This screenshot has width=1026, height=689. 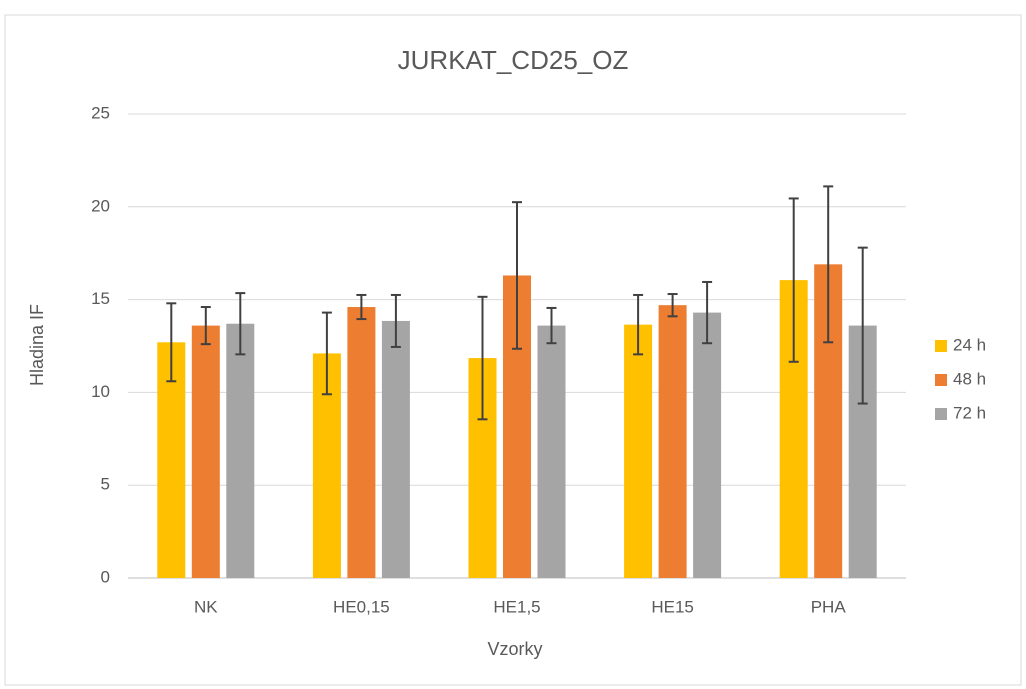 I want to click on x-axis-title: Vzorky, so click(x=514, y=649).